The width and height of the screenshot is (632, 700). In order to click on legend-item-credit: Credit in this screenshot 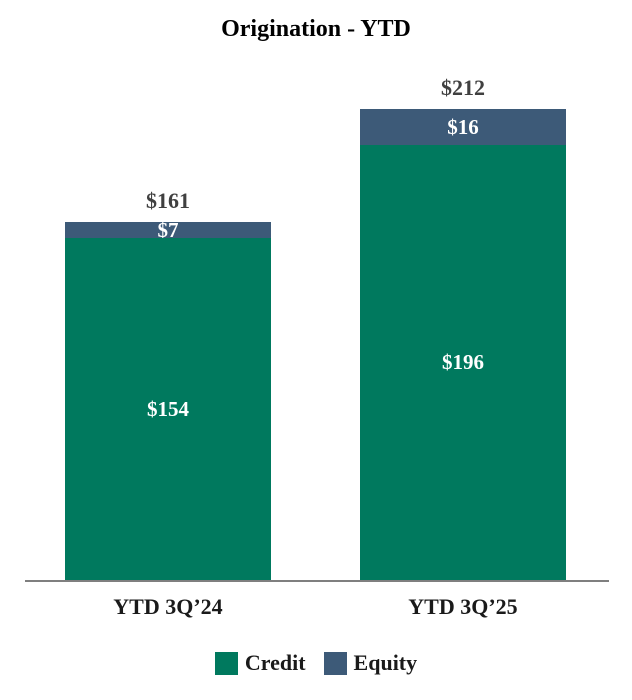, I will do `click(260, 663)`.